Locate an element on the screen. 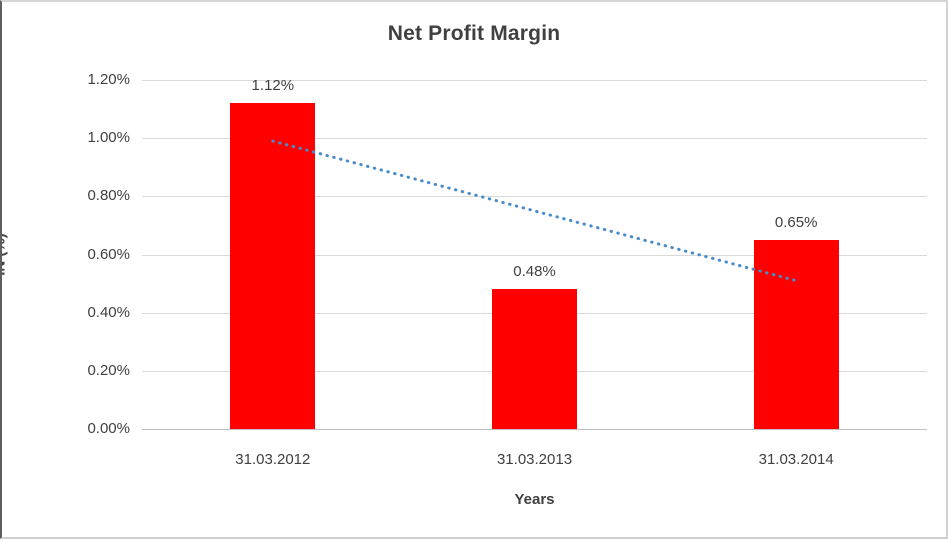  gridline-1.00% is located at coordinates (534, 139).